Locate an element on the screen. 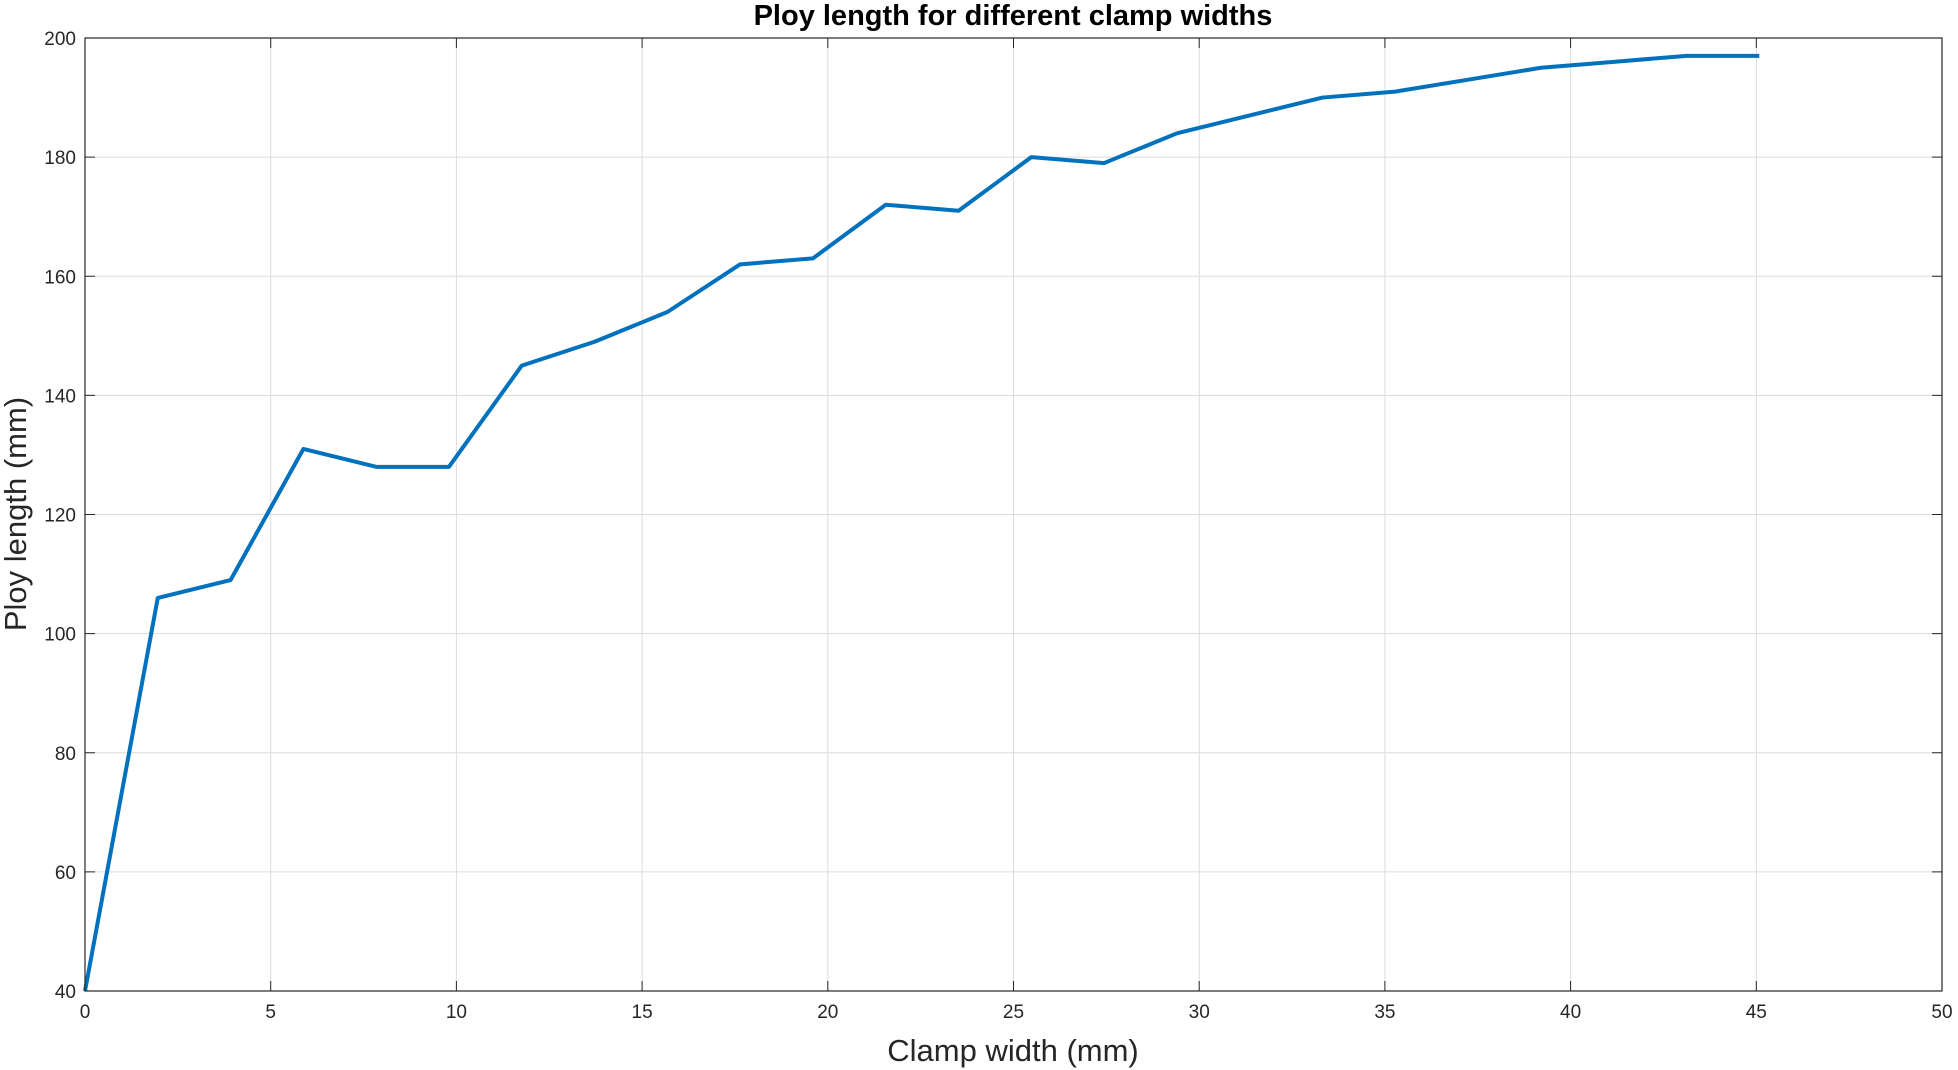 The width and height of the screenshot is (1958, 1070). y-tick-label: 120 is located at coordinates (60, 516).